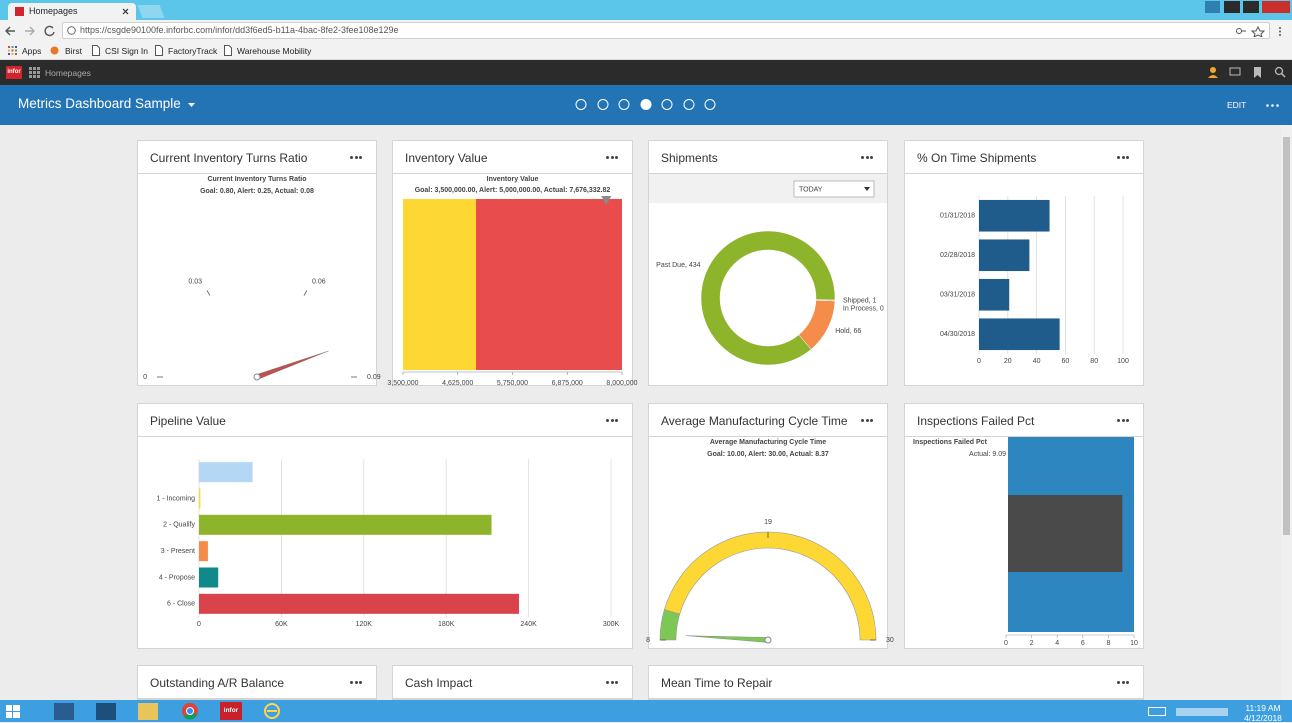 The height and width of the screenshot is (723, 1292). Describe the element at coordinates (646, 72) in the screenshot. I see `app-bar: infor Homepages` at that location.